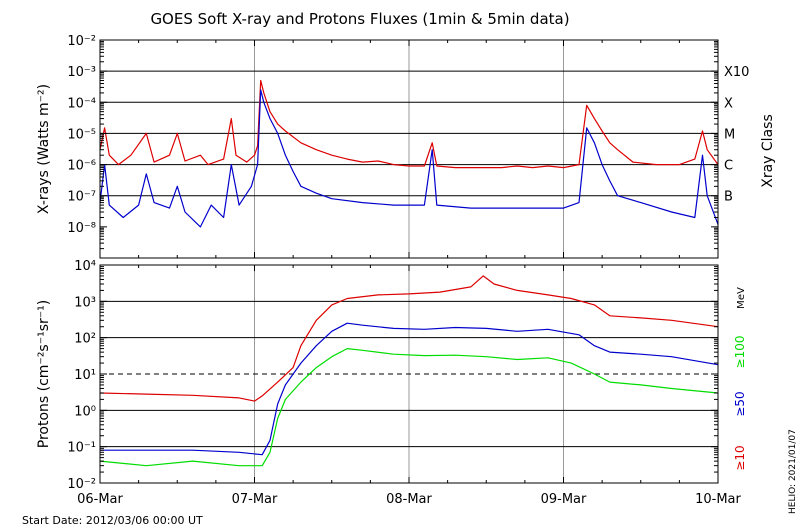 This screenshot has width=800, height=530. I want to click on y-tick-label: 10¹, so click(85, 375).